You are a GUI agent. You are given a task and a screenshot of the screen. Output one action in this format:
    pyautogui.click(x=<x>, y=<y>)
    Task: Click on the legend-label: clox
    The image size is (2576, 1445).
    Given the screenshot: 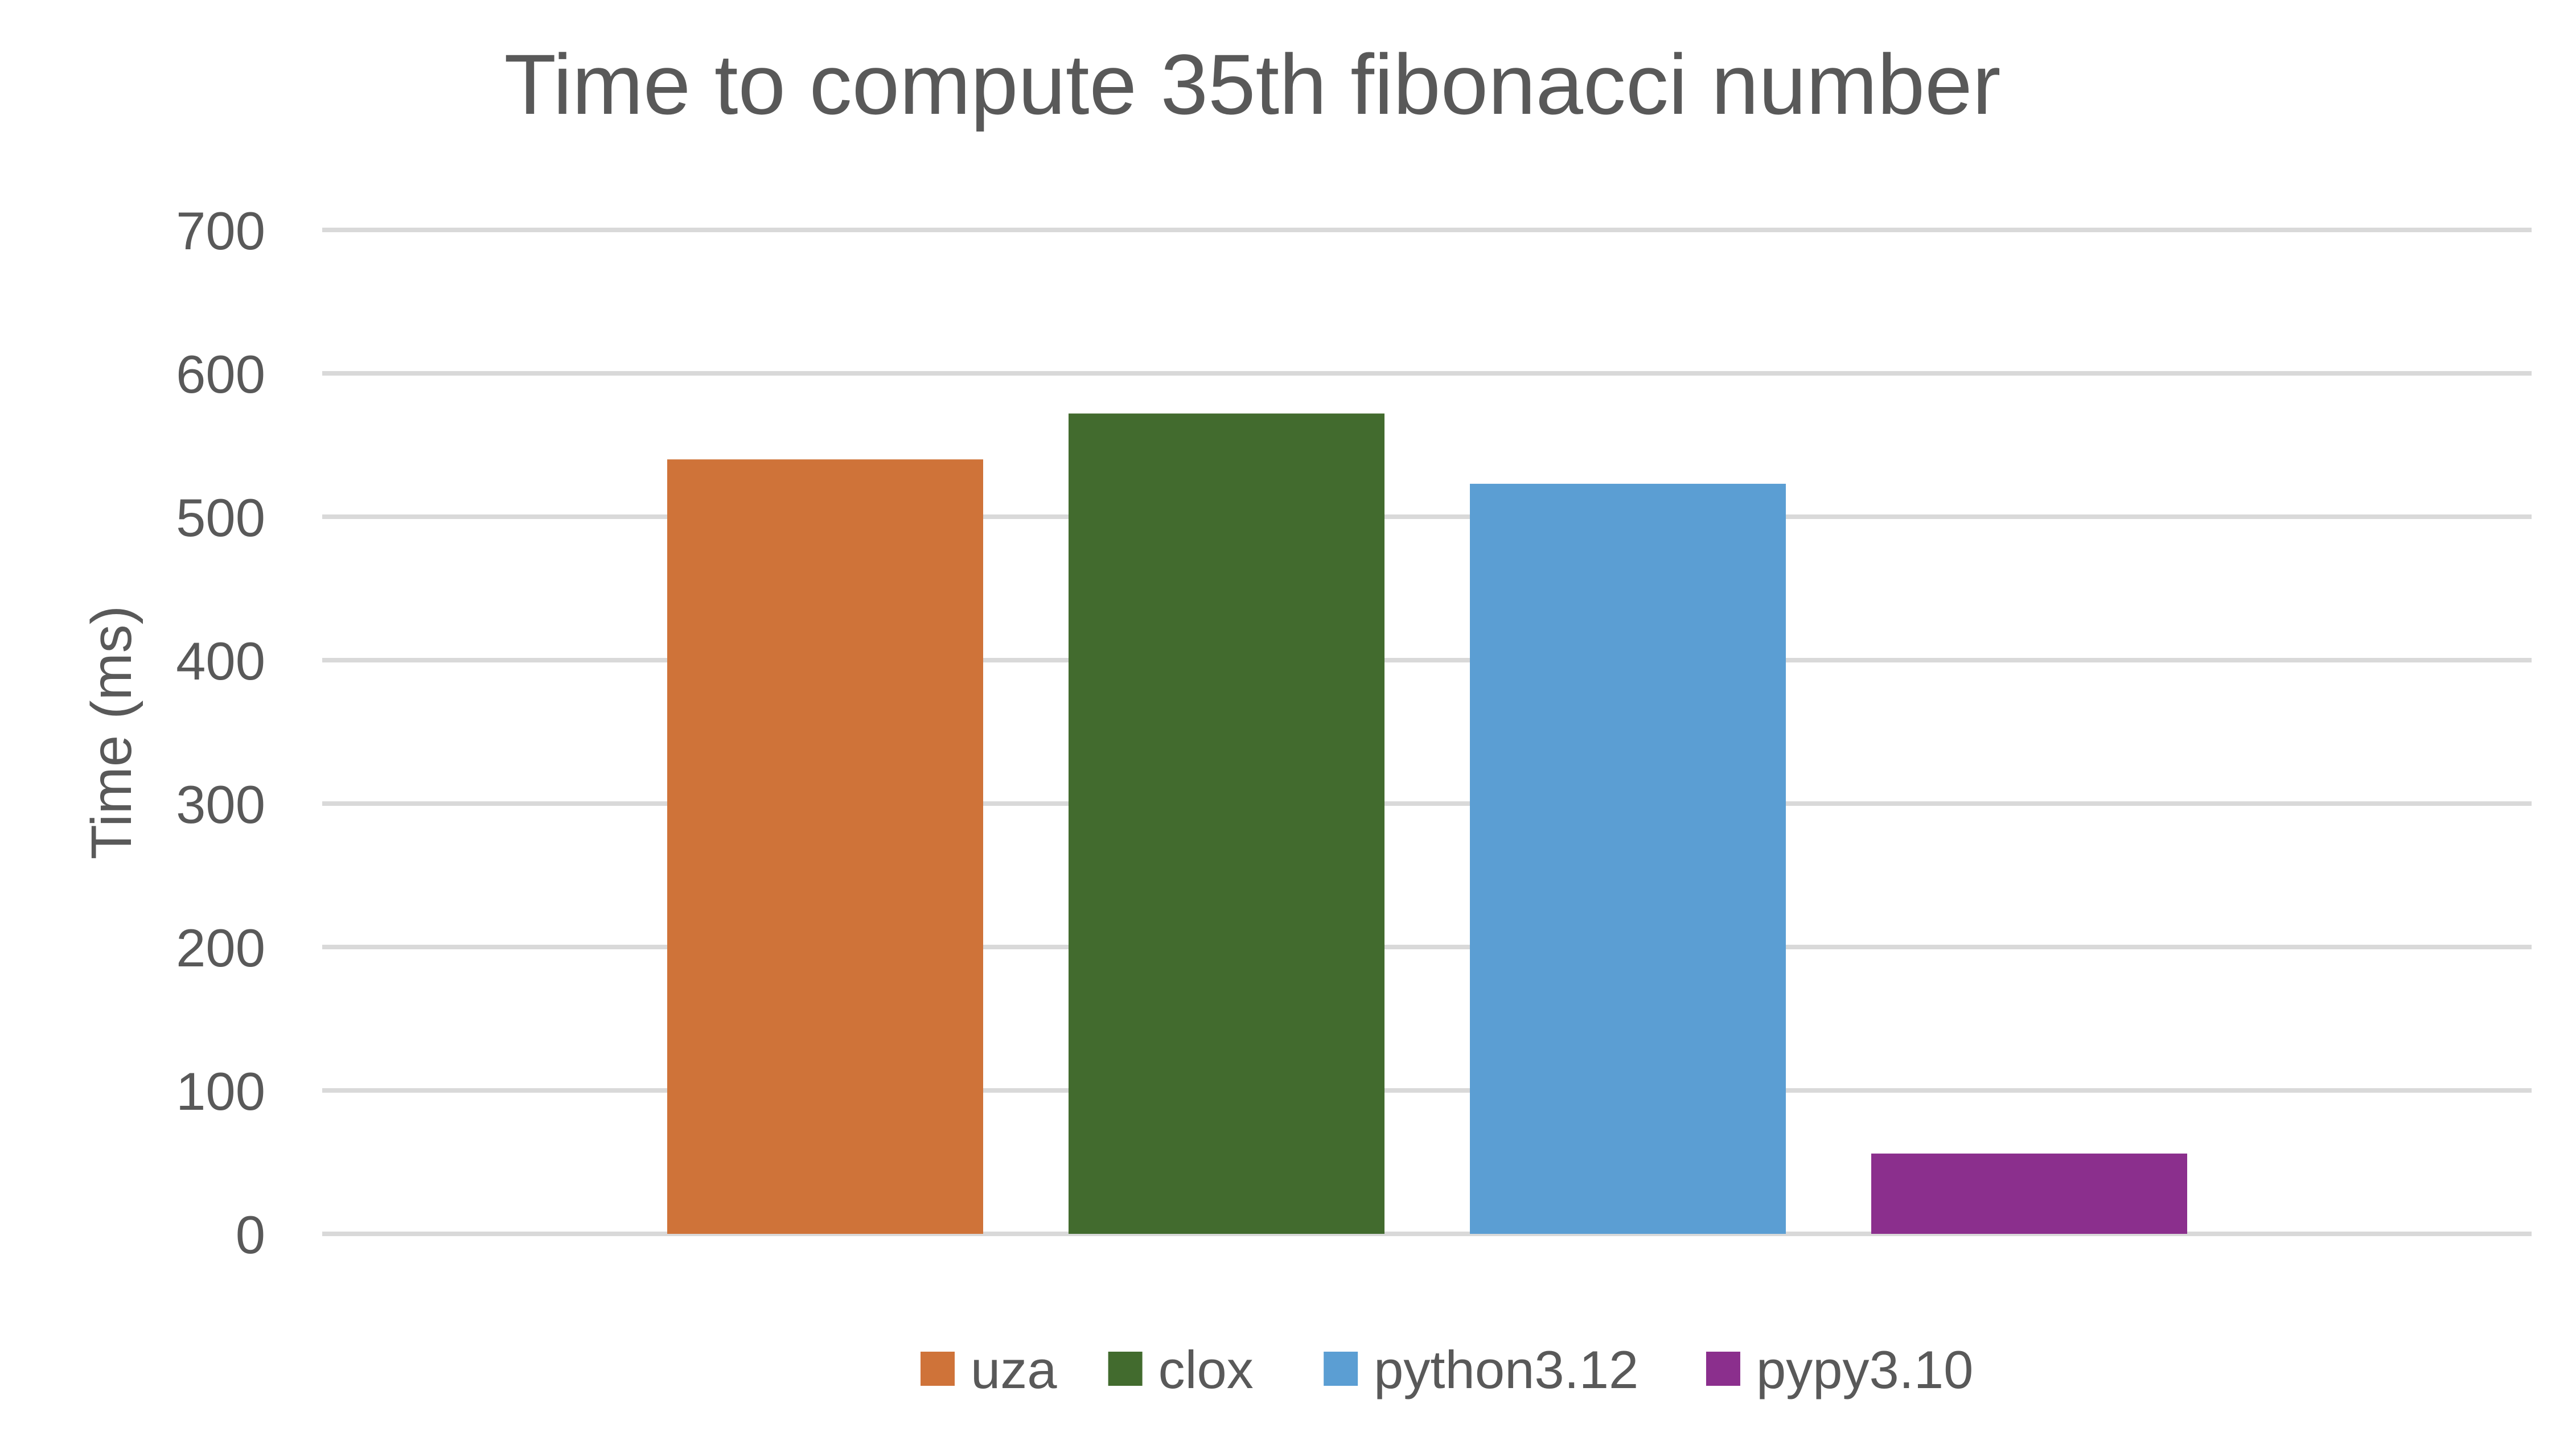 What is the action you would take?
    pyautogui.click(x=1206, y=1369)
    